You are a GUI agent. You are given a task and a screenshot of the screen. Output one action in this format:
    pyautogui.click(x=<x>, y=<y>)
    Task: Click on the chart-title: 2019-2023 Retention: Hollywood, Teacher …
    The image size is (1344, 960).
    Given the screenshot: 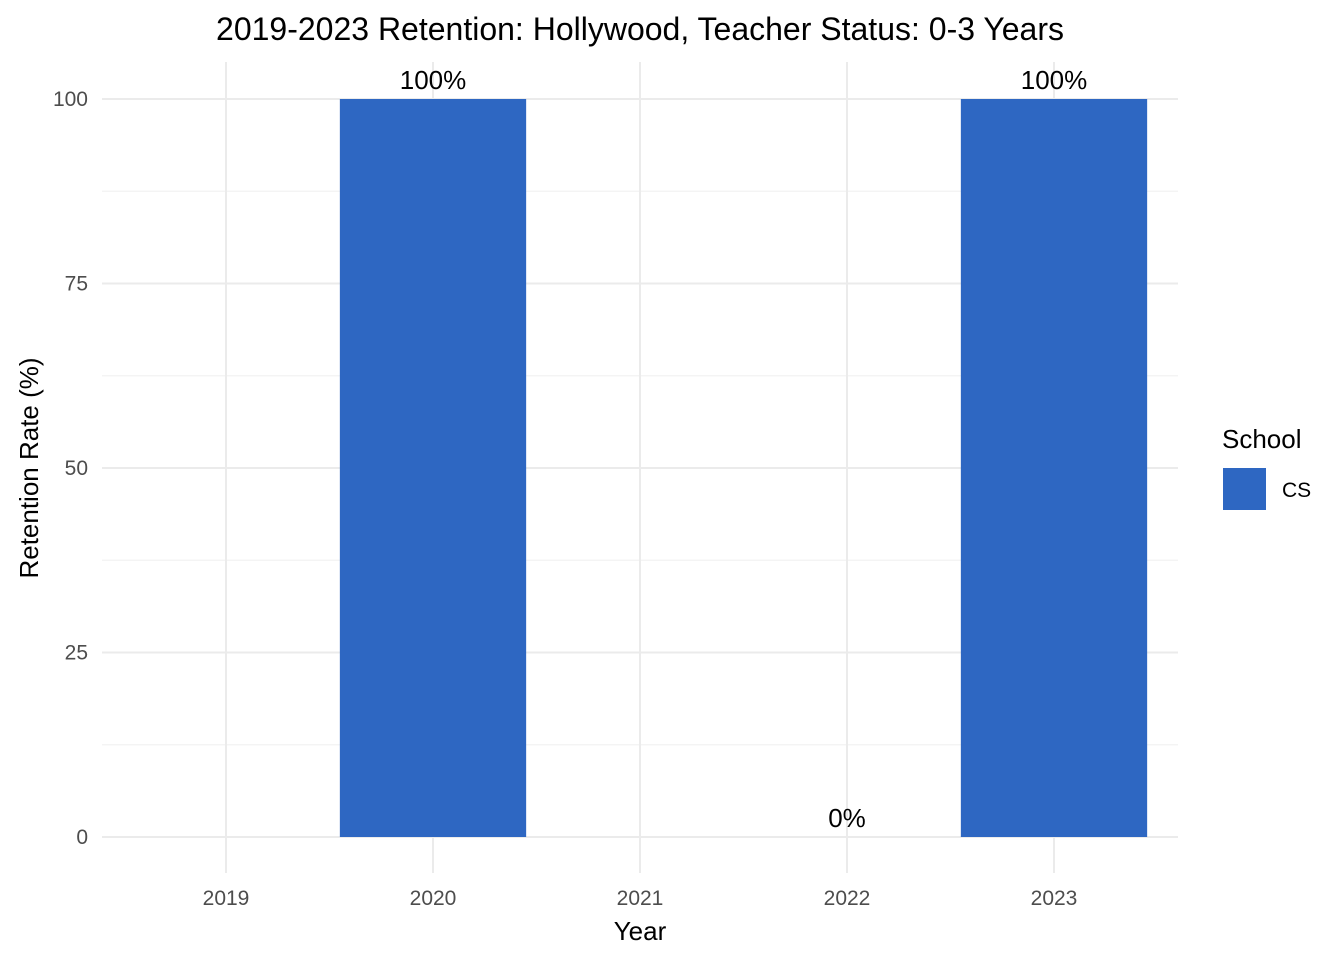 What is the action you would take?
    pyautogui.click(x=640, y=29)
    